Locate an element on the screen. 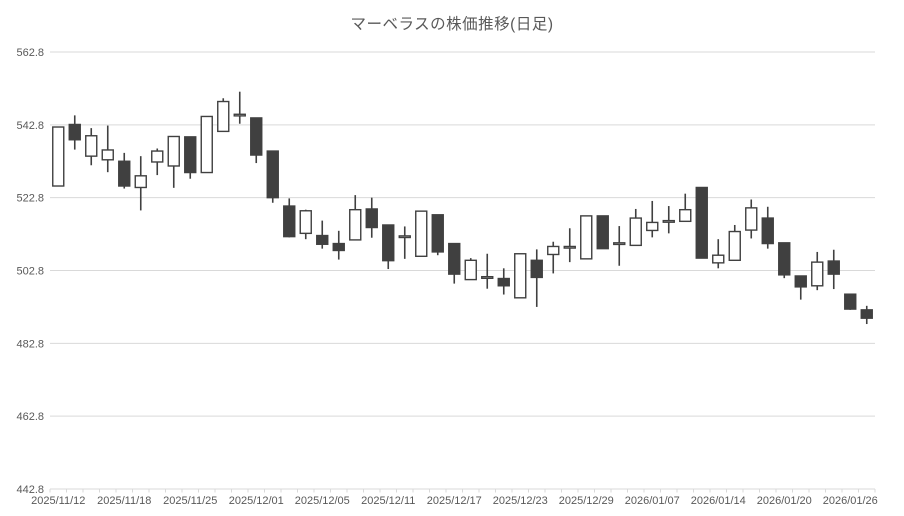  x-axis-ticks is located at coordinates (462, 491).